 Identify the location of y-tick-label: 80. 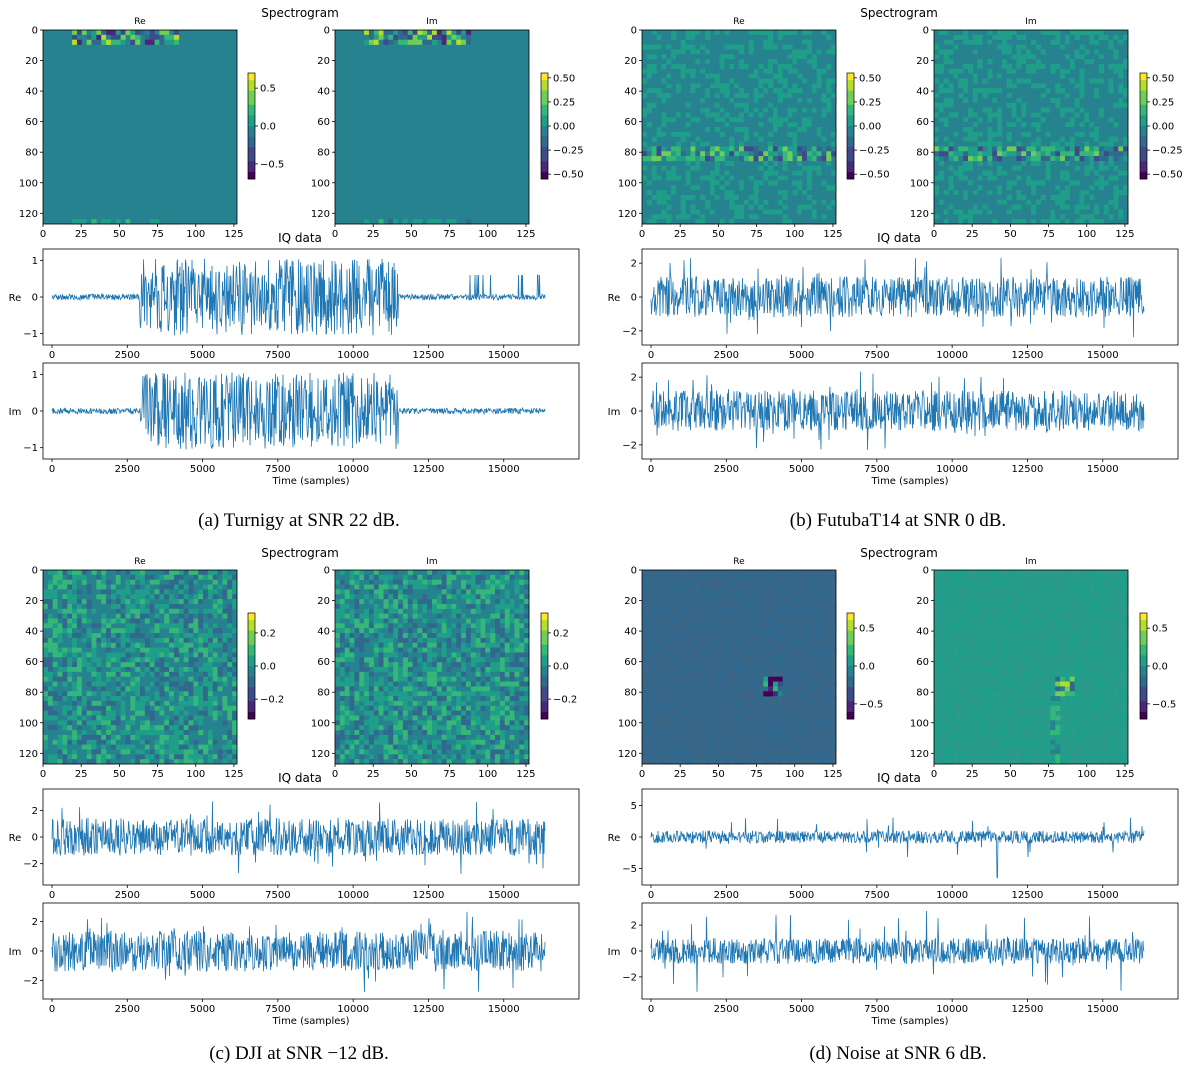
(31, 693).